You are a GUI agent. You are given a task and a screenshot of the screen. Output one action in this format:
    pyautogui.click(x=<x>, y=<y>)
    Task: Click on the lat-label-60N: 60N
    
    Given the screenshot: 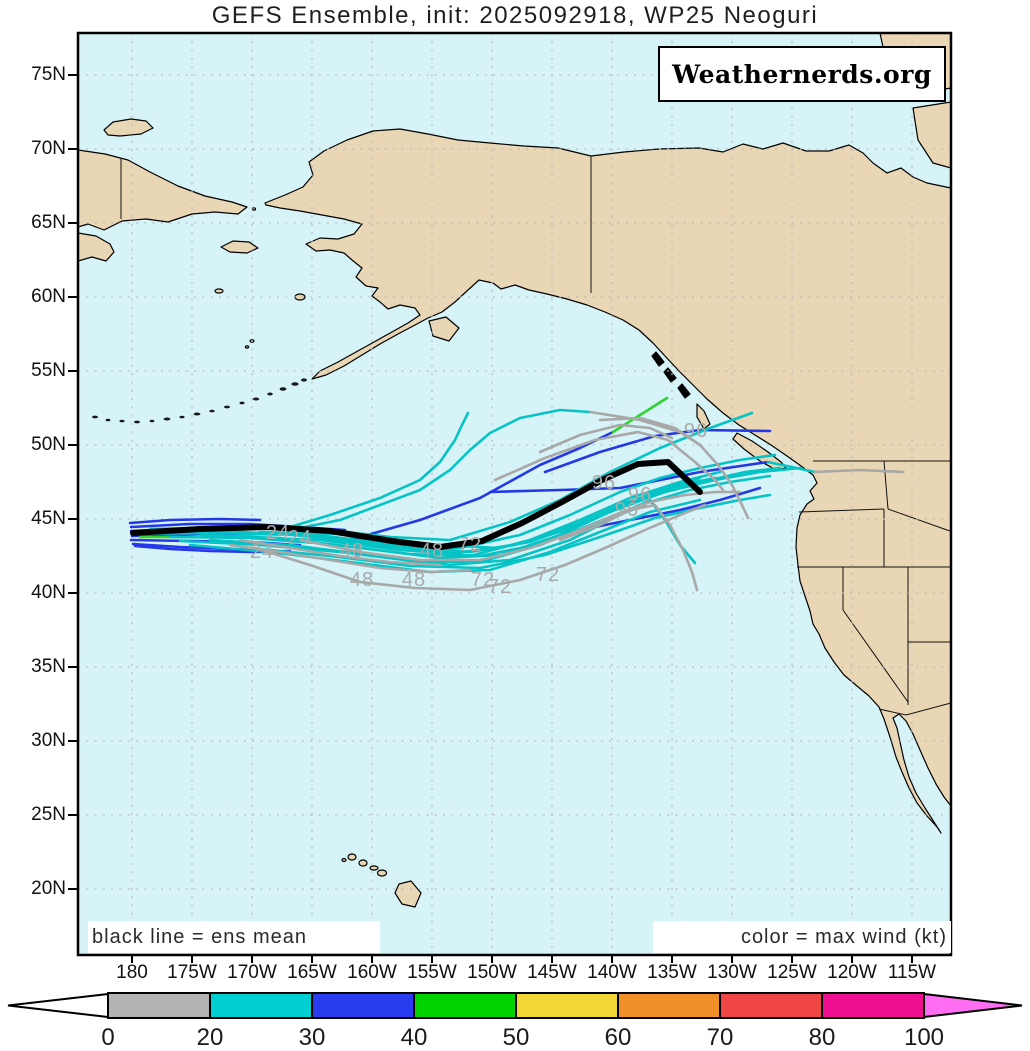 What is the action you would take?
    pyautogui.click(x=48, y=296)
    